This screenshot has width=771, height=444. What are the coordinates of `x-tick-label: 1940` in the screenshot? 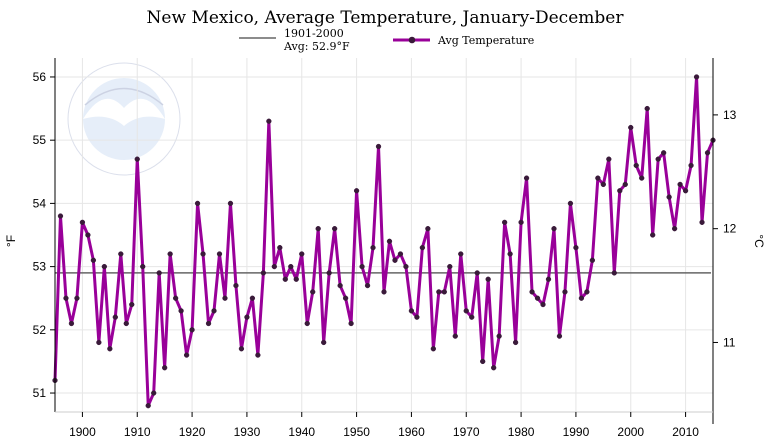 It's located at (301, 432).